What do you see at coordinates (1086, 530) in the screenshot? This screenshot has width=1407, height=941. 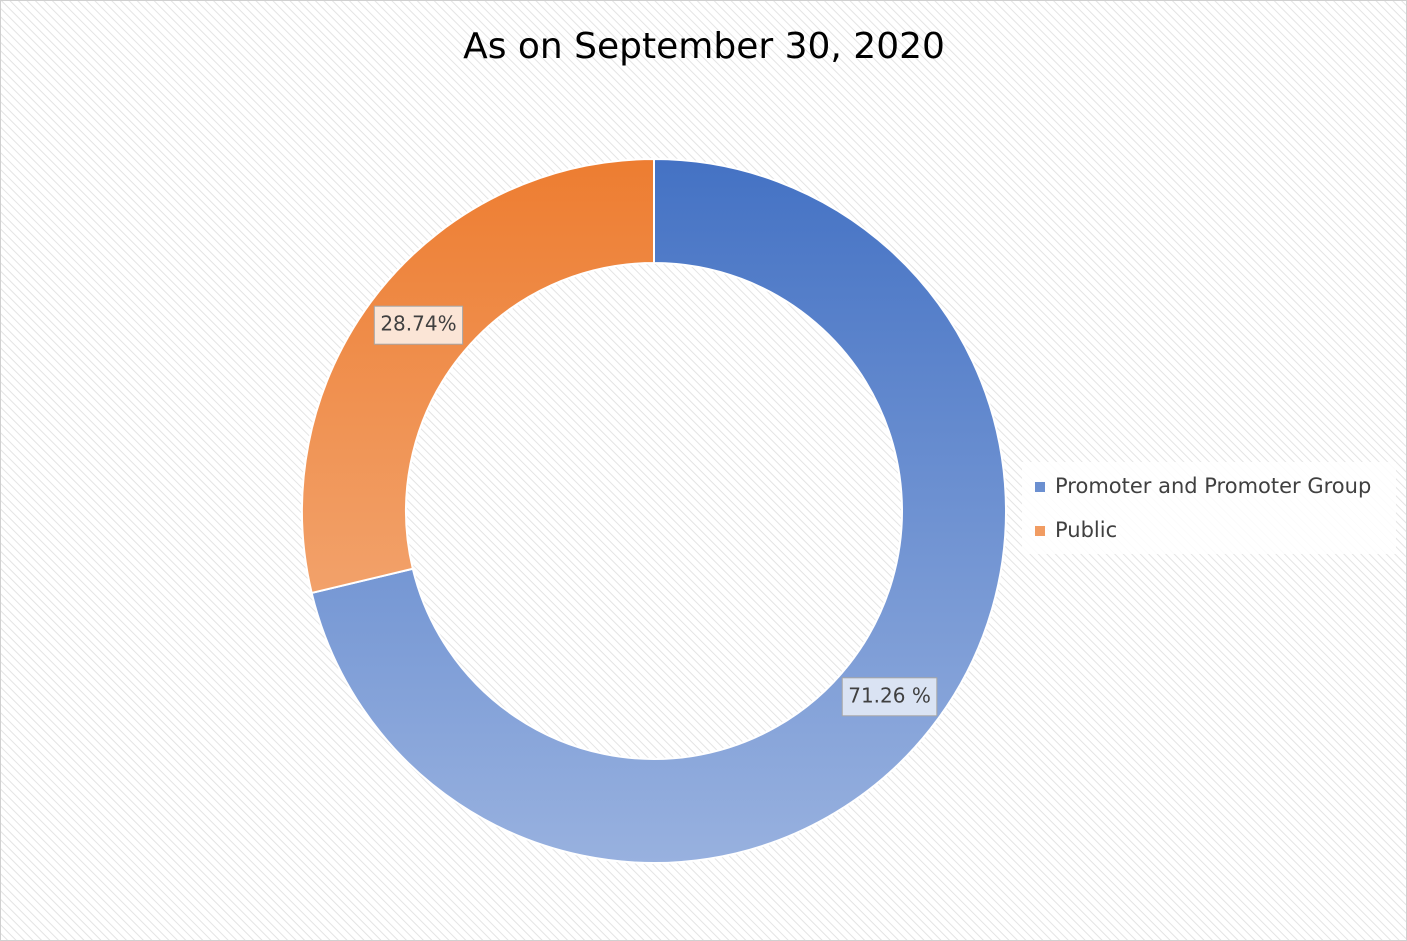 I see `legend-label: Public` at bounding box center [1086, 530].